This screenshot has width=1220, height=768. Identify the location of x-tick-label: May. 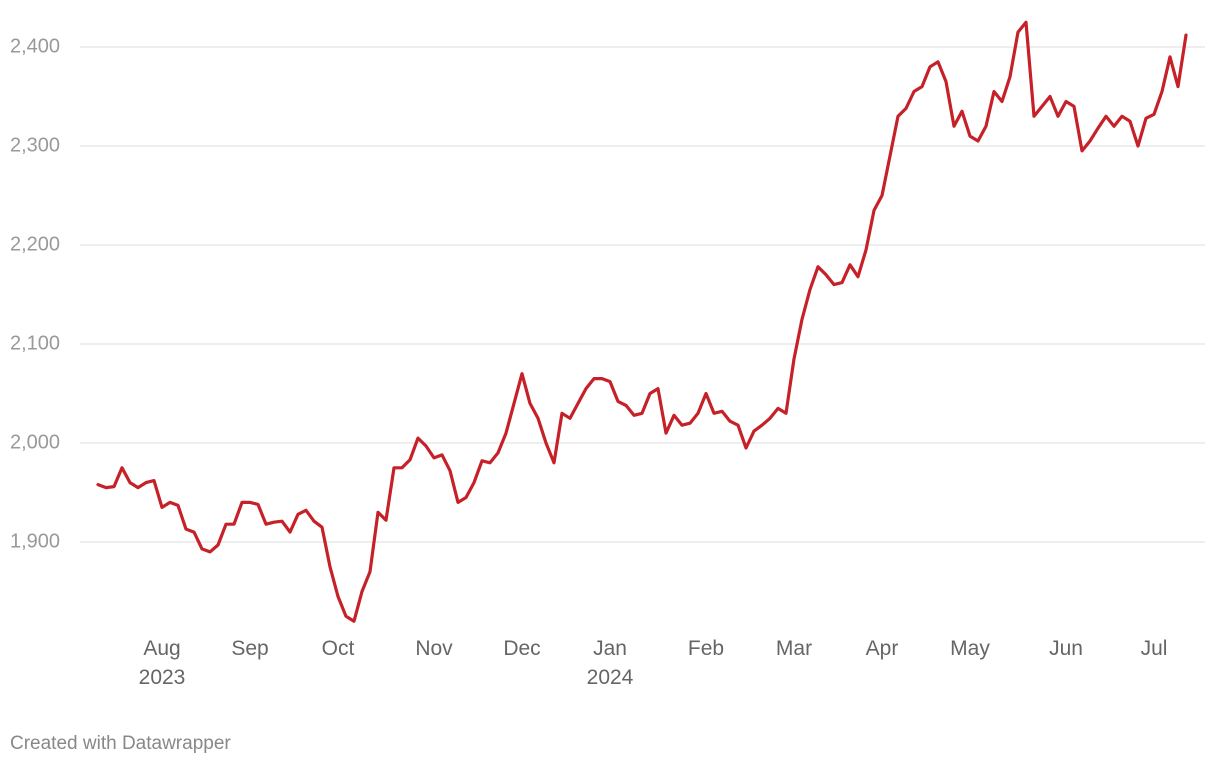
(970, 648).